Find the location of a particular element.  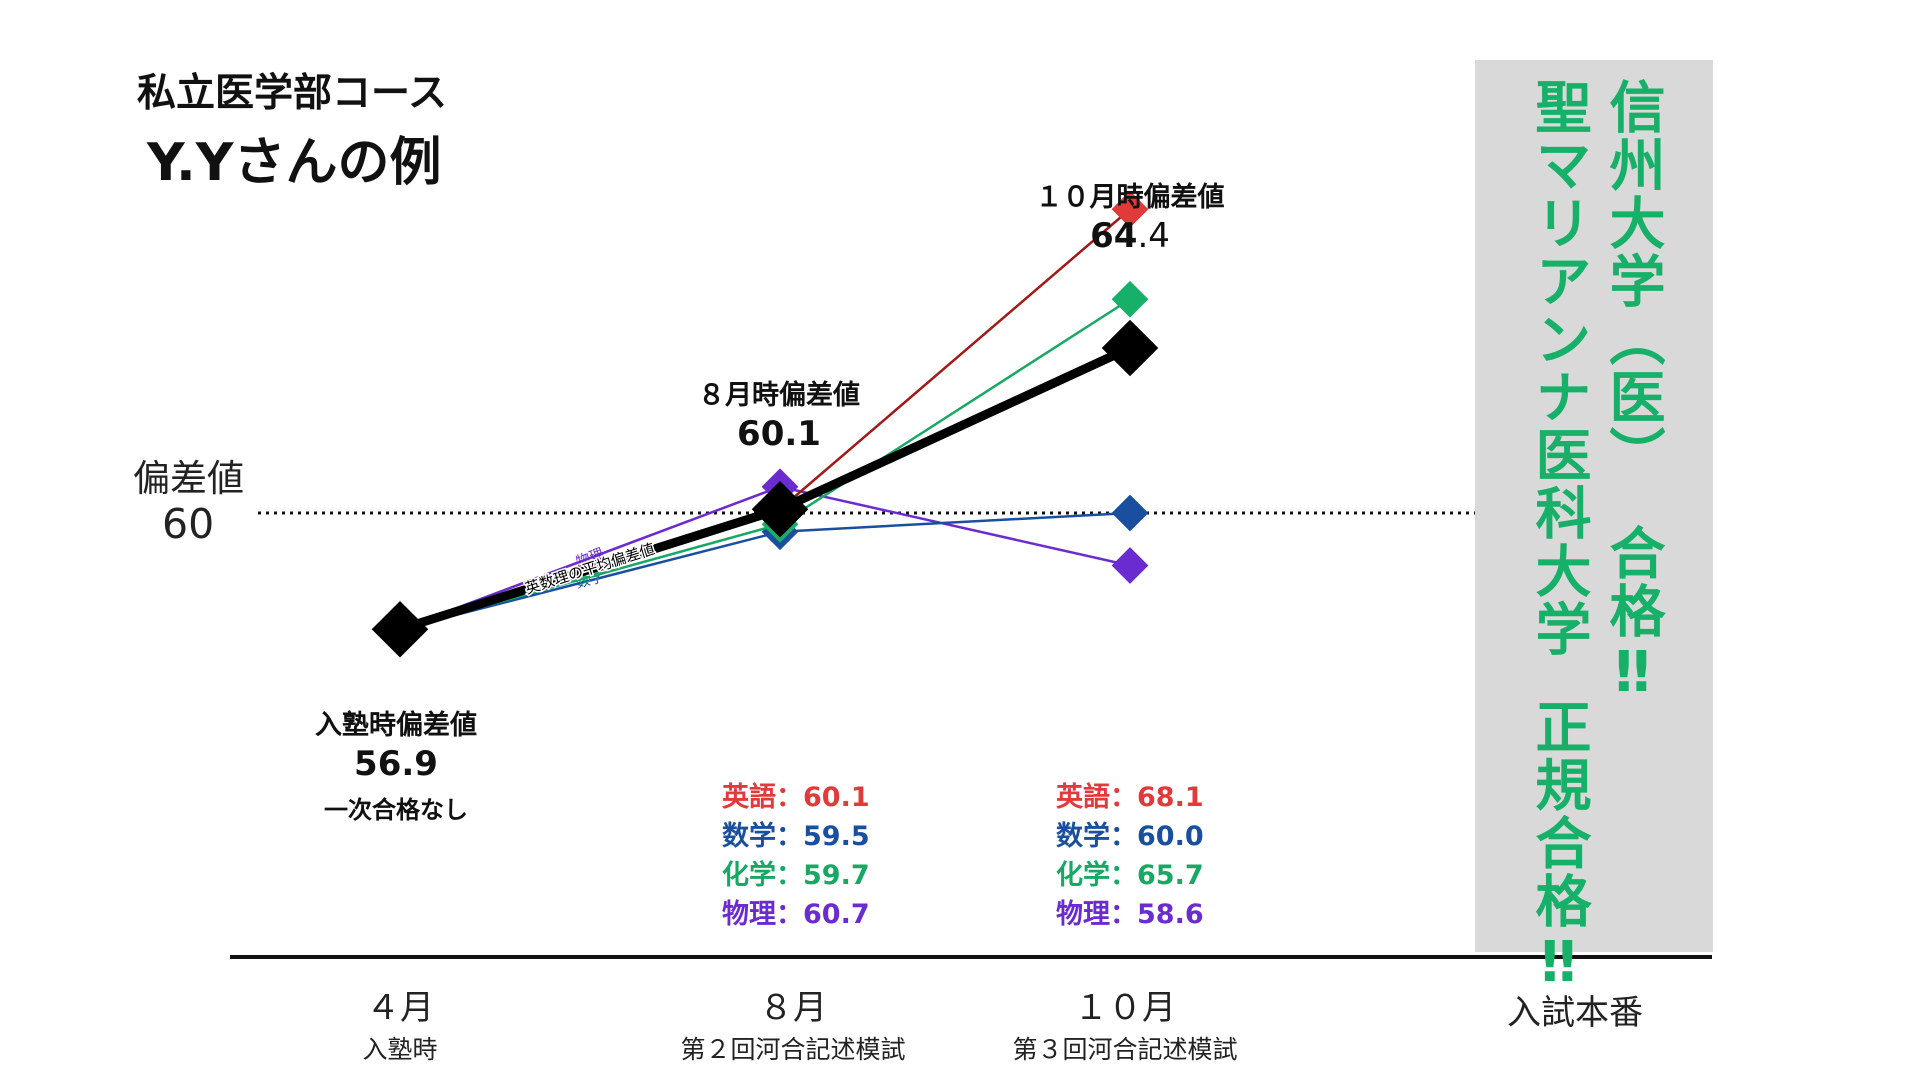

x-tick-label-2: １０月 is located at coordinates (1125, 1008).